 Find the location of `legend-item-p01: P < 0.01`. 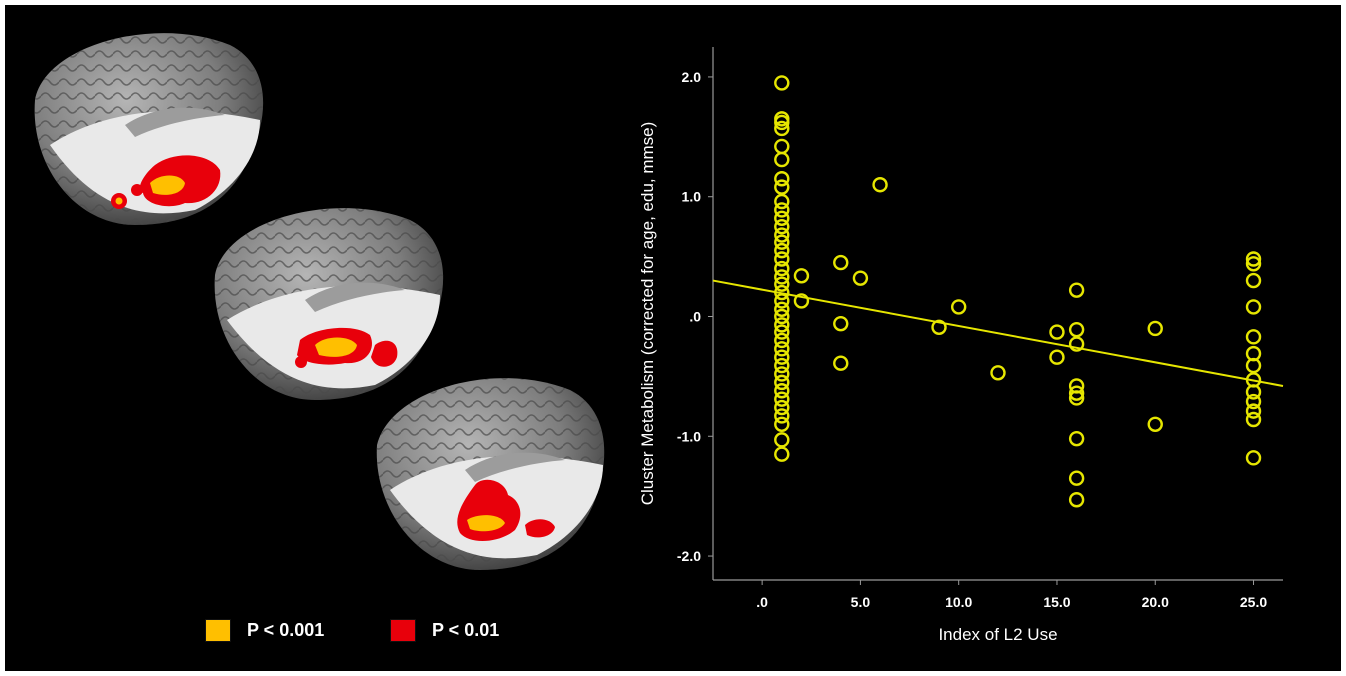

legend-item-p01: P < 0.01 is located at coordinates (444, 630).